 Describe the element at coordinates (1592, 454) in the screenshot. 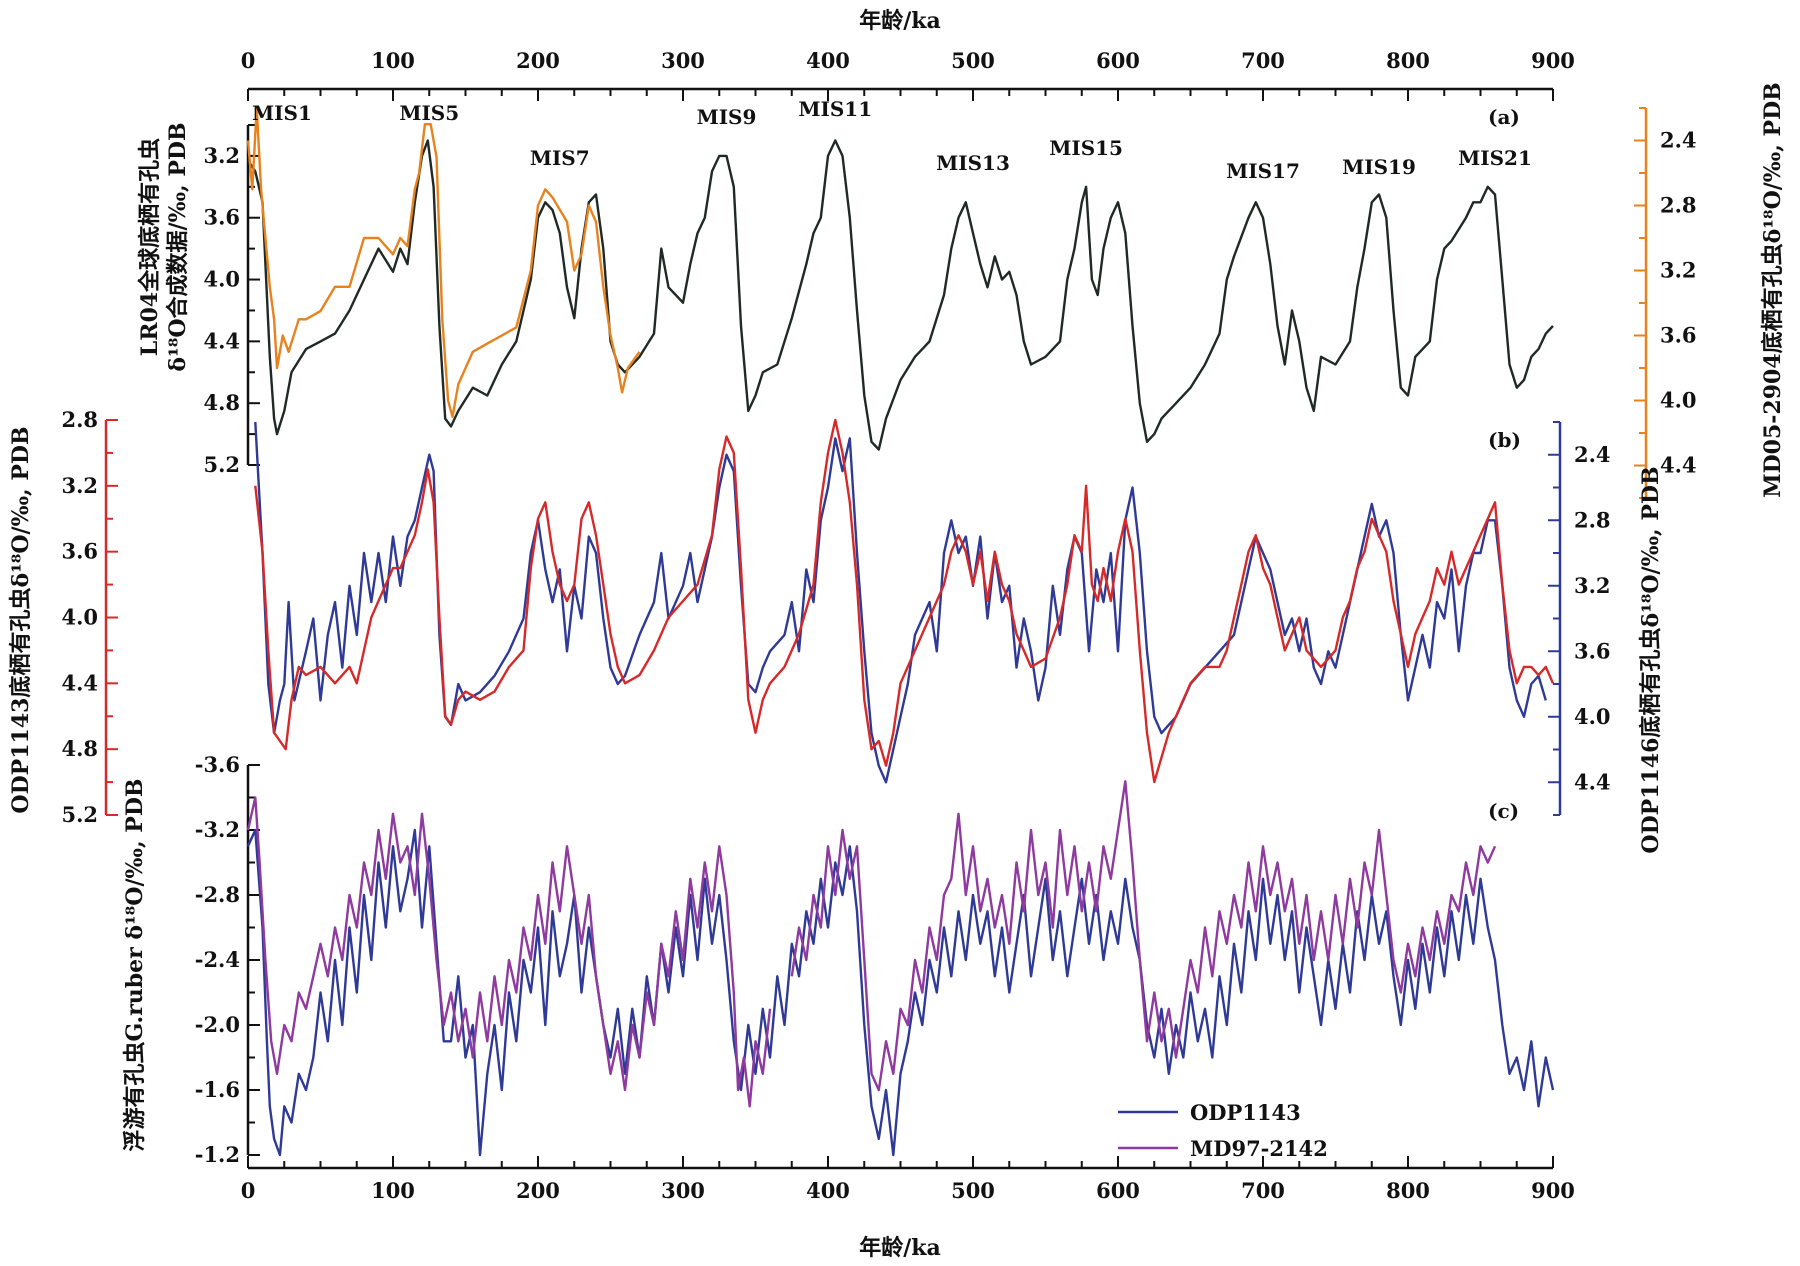

I see `panel-b-right-axis-tick-label: 2.4` at that location.